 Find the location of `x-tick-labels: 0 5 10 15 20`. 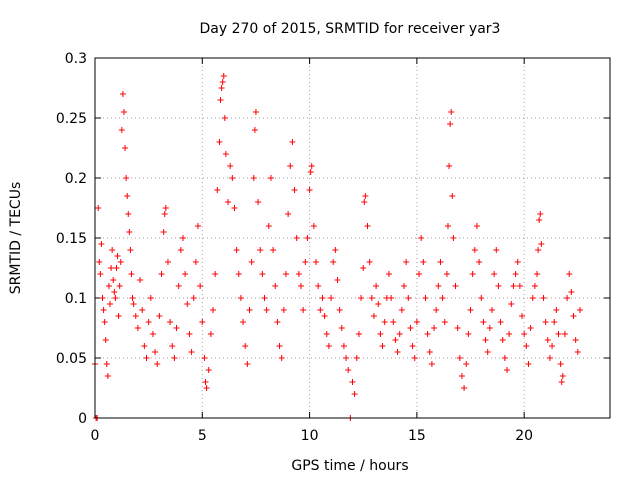

x-tick-labels: 0 5 10 15 20 is located at coordinates (312, 436).